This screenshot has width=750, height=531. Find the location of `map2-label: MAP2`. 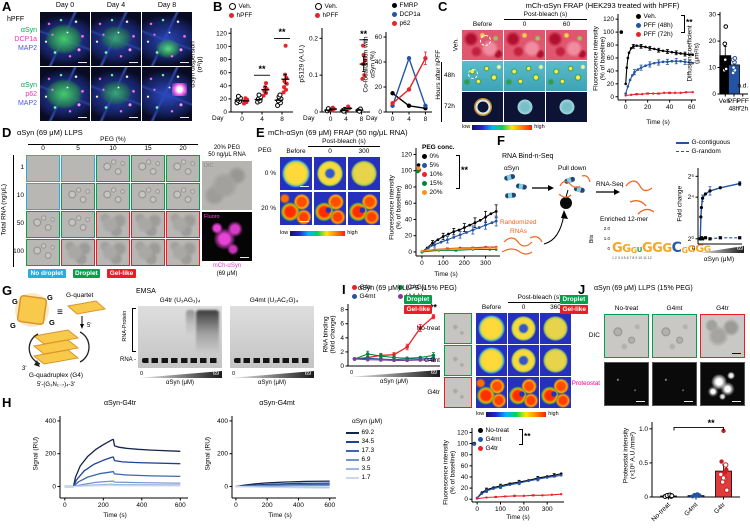

map2-label: MAP2 is located at coordinates (27, 48).